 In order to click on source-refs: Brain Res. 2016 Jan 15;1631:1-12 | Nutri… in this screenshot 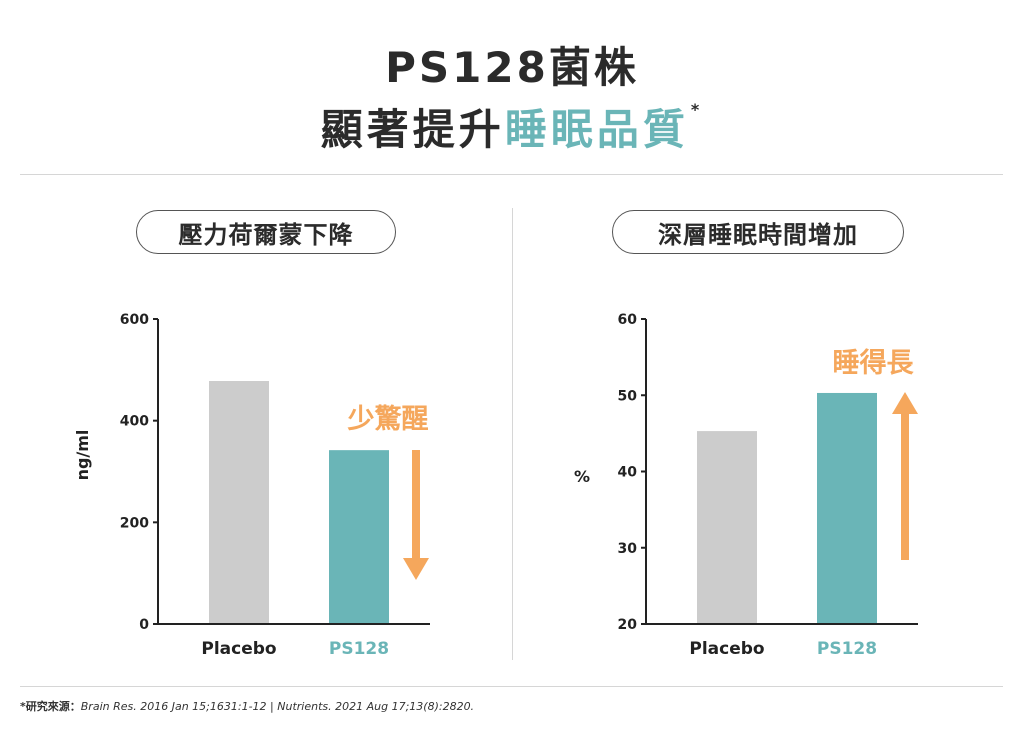, I will do `click(277, 706)`.